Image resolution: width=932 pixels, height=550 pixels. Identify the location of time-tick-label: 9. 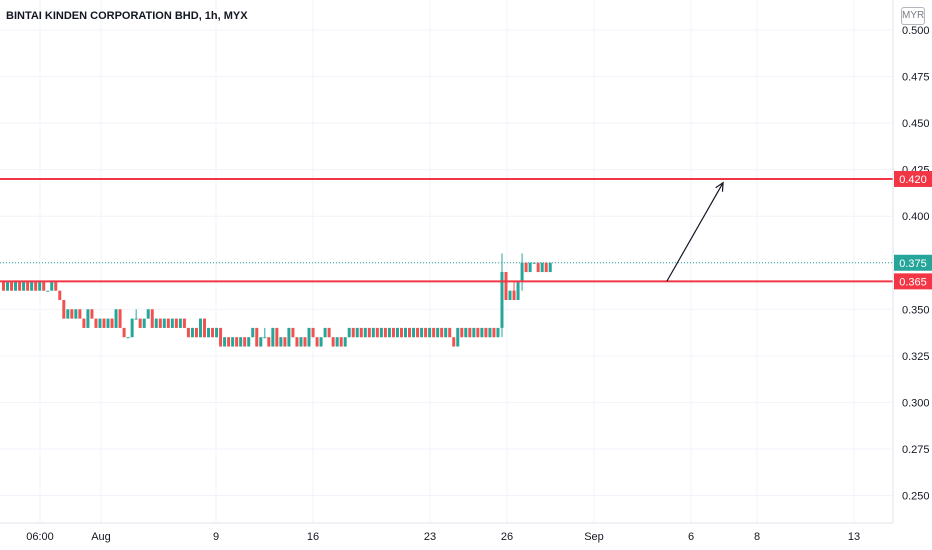
(216, 537).